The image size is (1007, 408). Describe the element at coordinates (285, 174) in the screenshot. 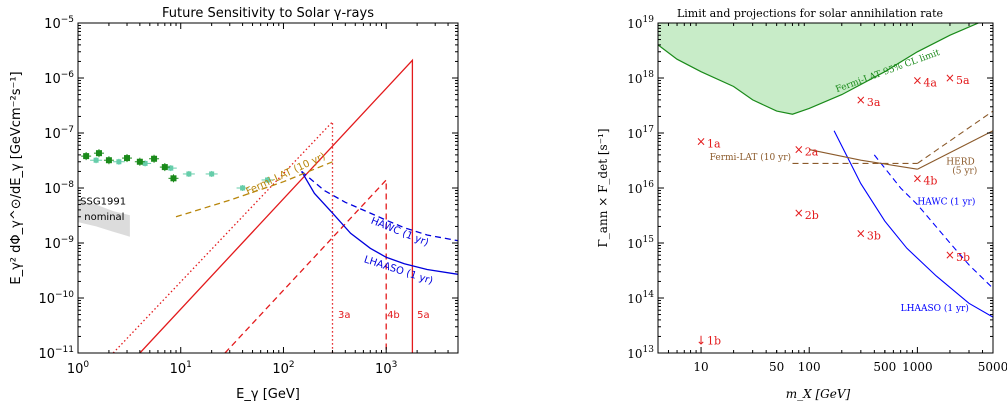

I see `left-annotation: Fermi-LAT (10 yr)` at that location.